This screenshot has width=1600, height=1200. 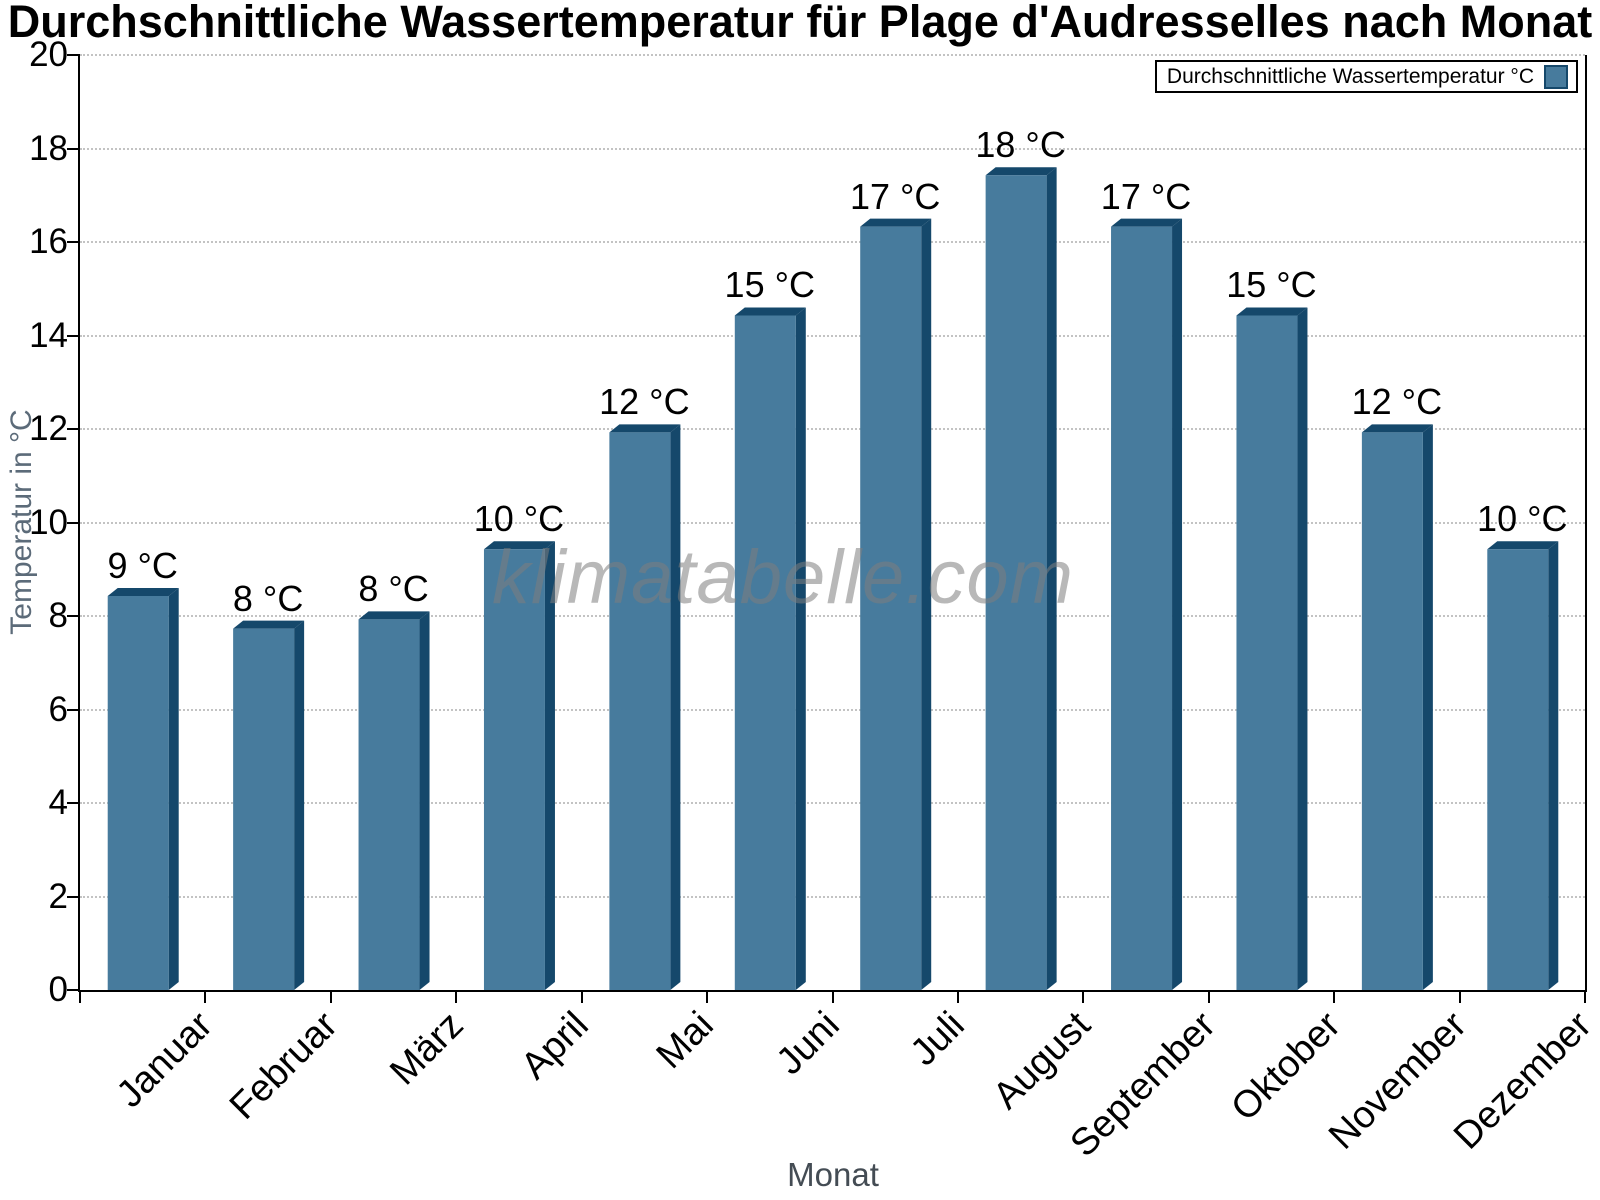 What do you see at coordinates (48, 335) in the screenshot?
I see `y-tick-label: 14` at bounding box center [48, 335].